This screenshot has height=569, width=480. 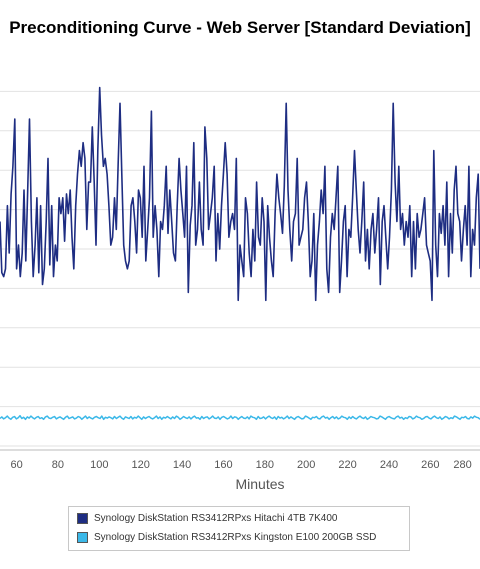 I want to click on x-tick-label: 100, so click(x=99, y=465).